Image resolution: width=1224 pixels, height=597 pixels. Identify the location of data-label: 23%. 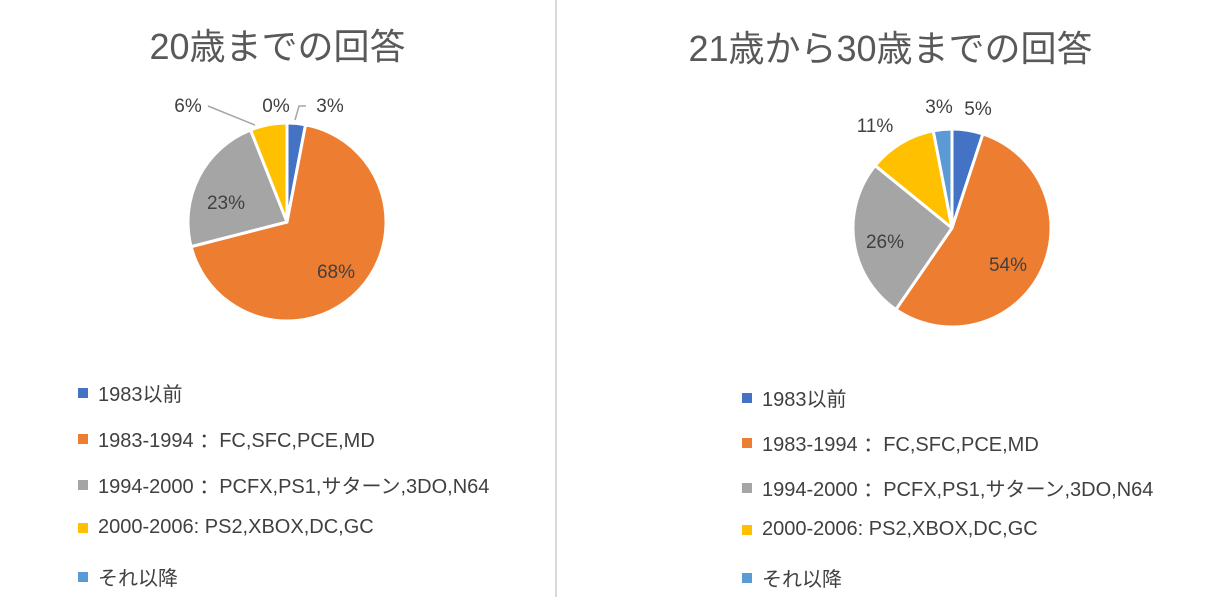
(226, 203).